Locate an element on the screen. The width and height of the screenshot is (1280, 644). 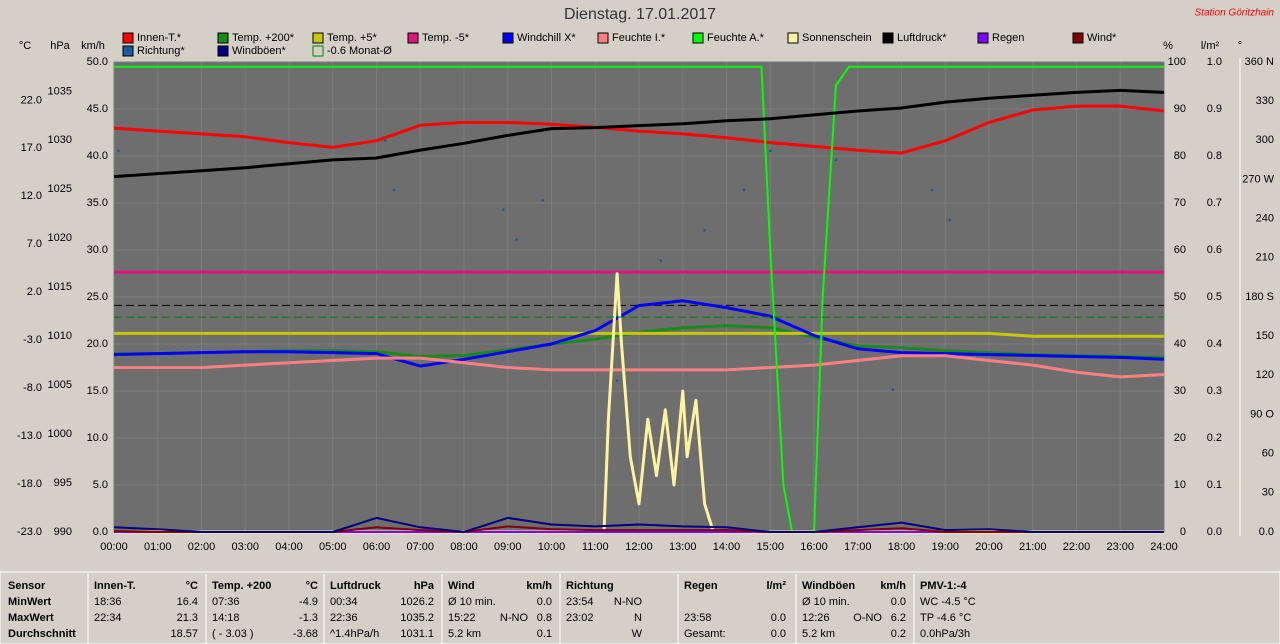
x-tick-label: 21:00 is located at coordinates (1033, 547).